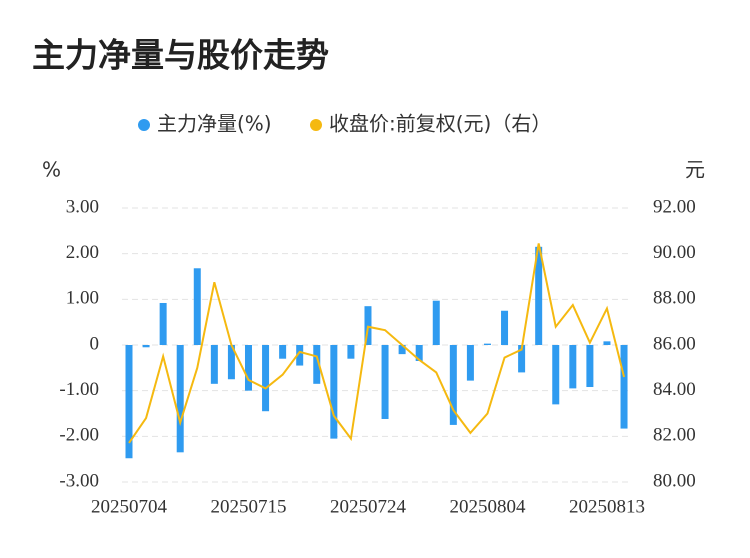 This screenshot has height=558, width=750. What do you see at coordinates (79, 480) in the screenshot?
I see `y-tick-label: -3.00` at bounding box center [79, 480].